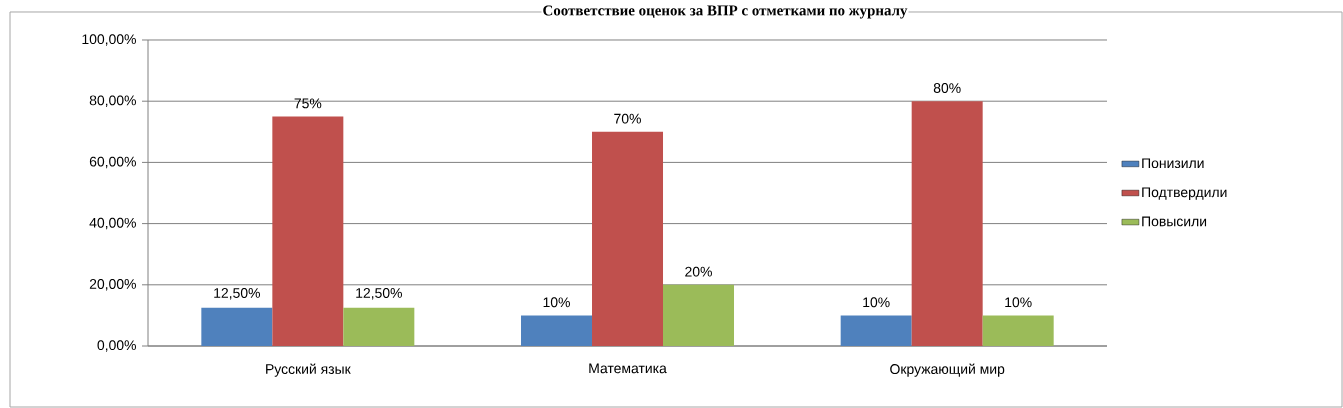 This screenshot has width=1343, height=408. I want to click on legend-label: Повысили, so click(1174, 221).